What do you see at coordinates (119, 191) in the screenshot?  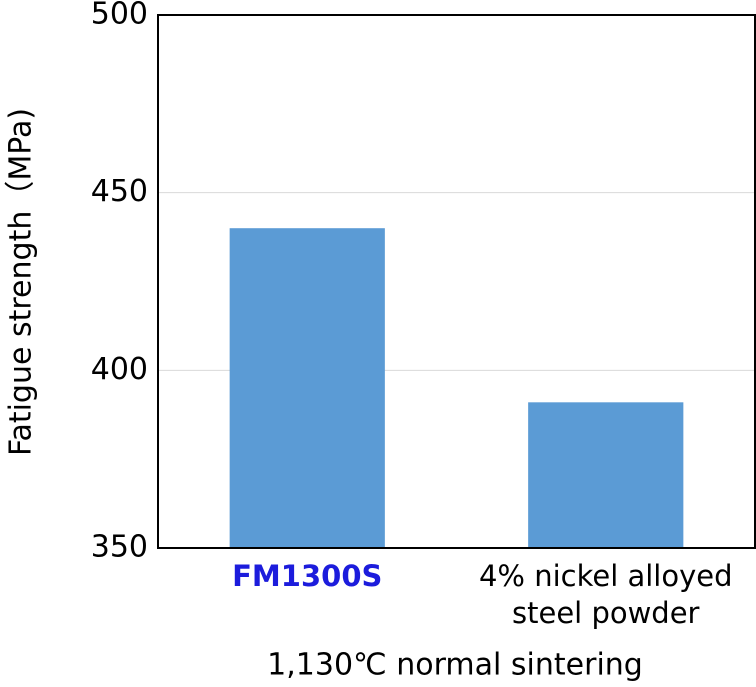 I see `y-tick-label: 450` at bounding box center [119, 191].